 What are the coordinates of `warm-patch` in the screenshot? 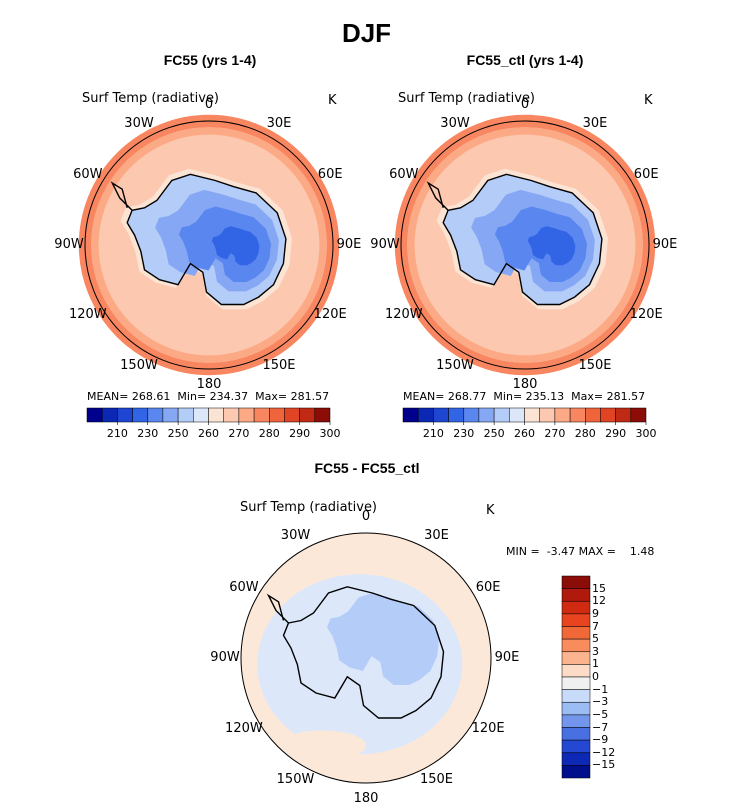 It's located at (322, 745).